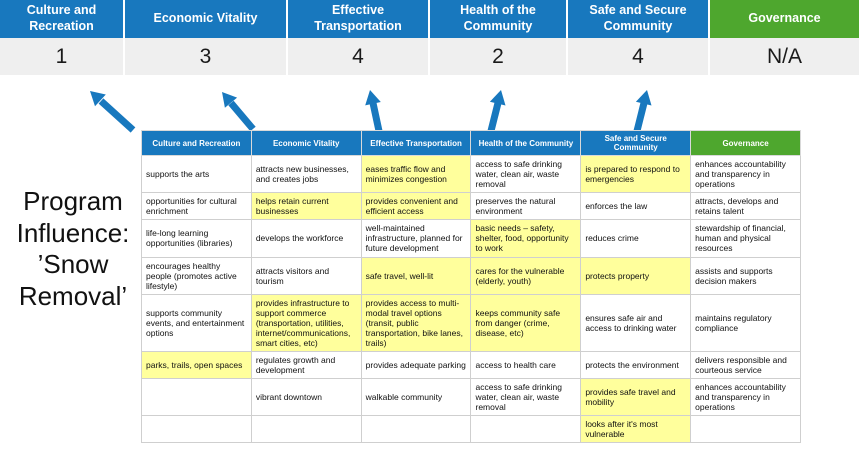  What do you see at coordinates (526, 143) in the screenshot?
I see `matrix-header-4: Health of the Community` at bounding box center [526, 143].